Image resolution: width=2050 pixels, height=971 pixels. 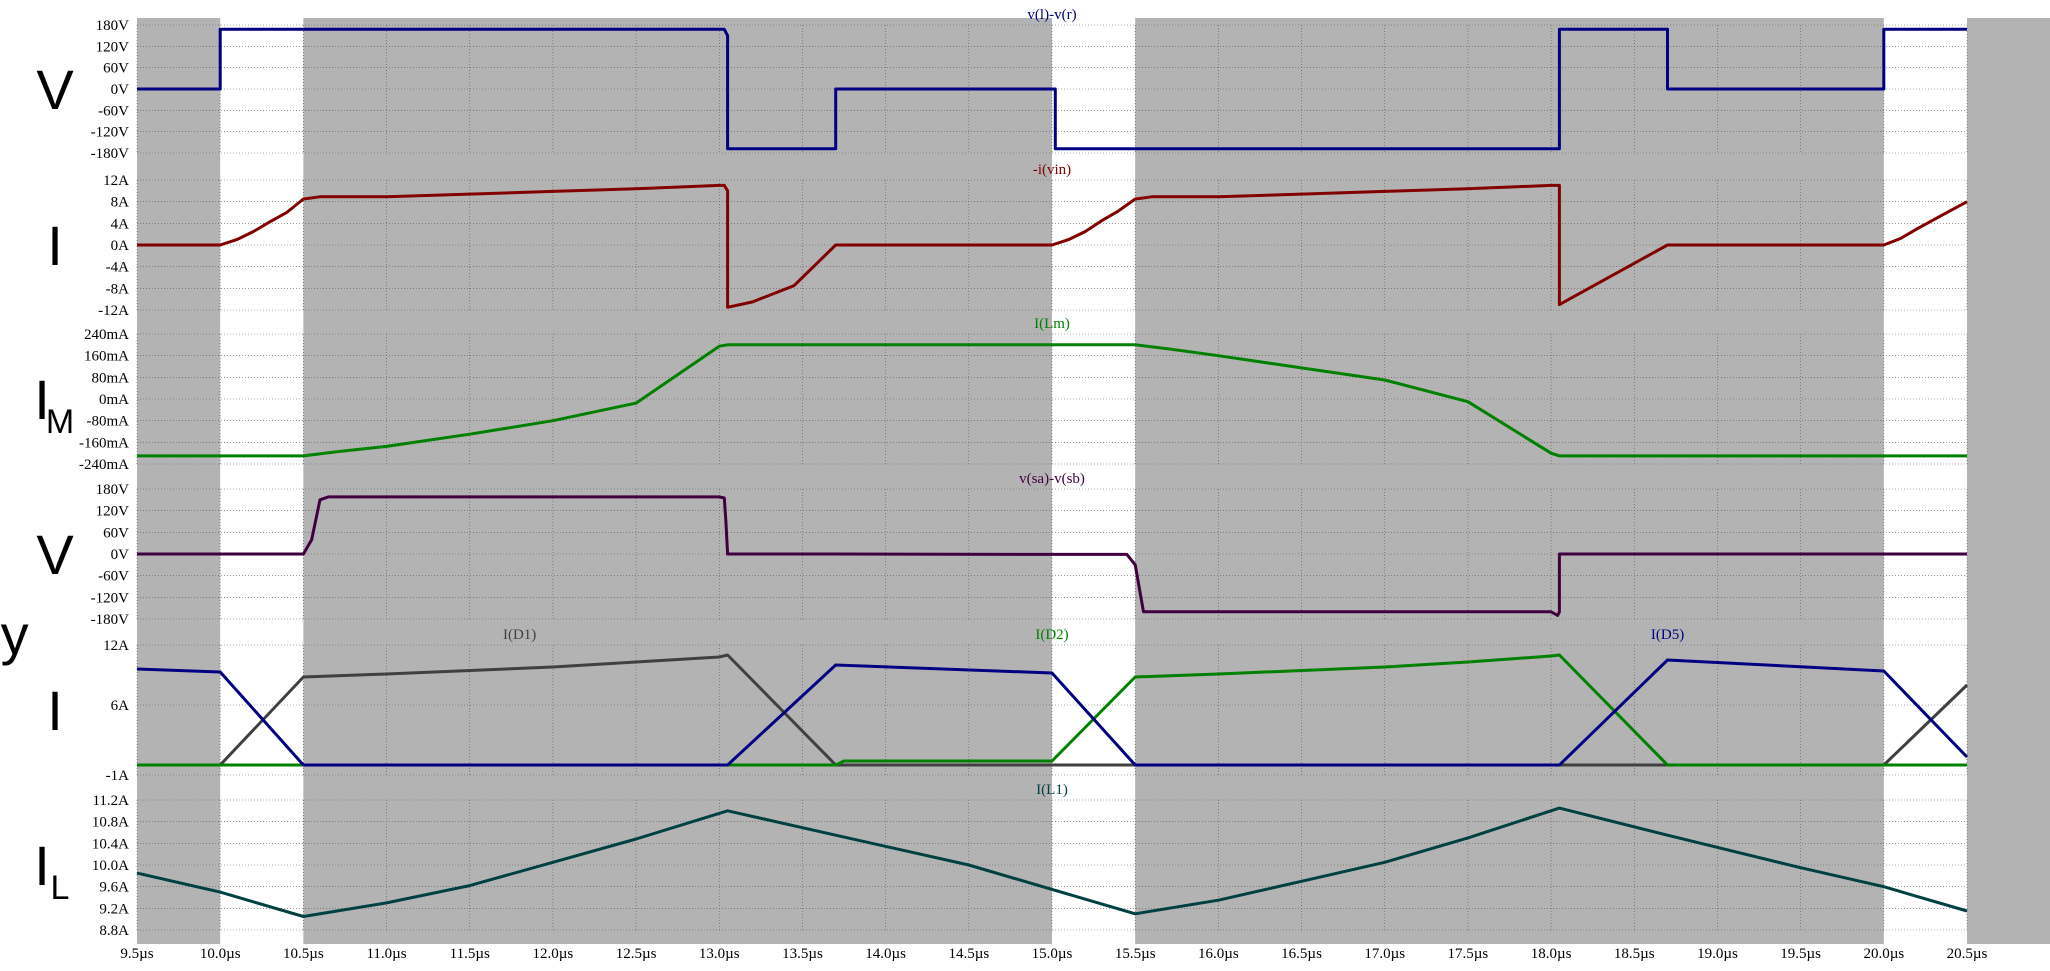 I want to click on x-tick-label: 15.0µs, so click(x=1052, y=954).